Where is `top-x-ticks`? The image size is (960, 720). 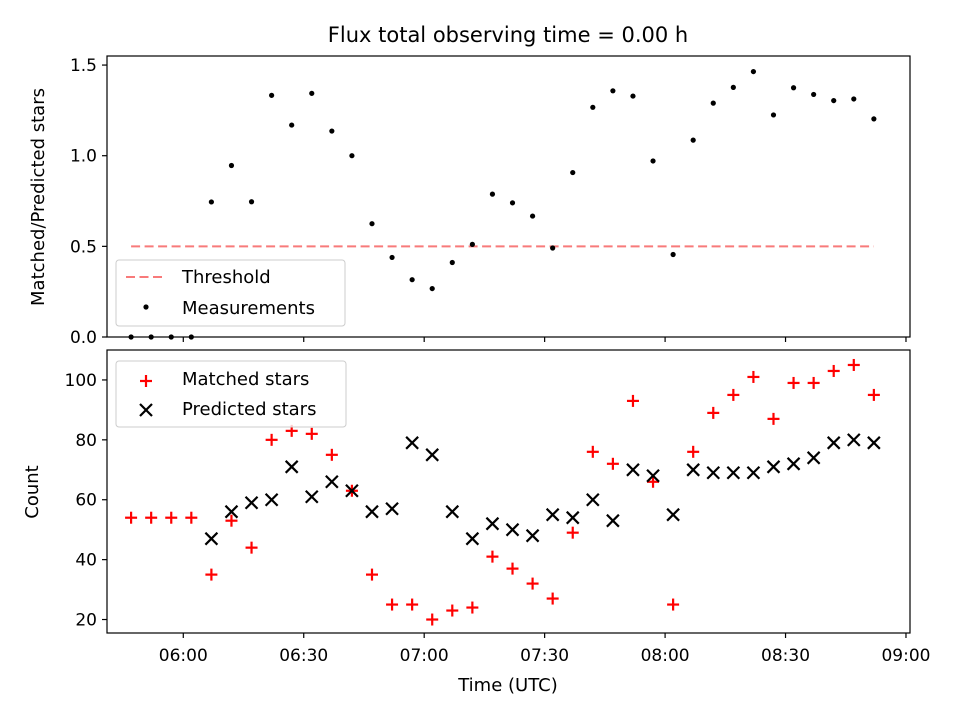
top-x-ticks is located at coordinates (544, 339).